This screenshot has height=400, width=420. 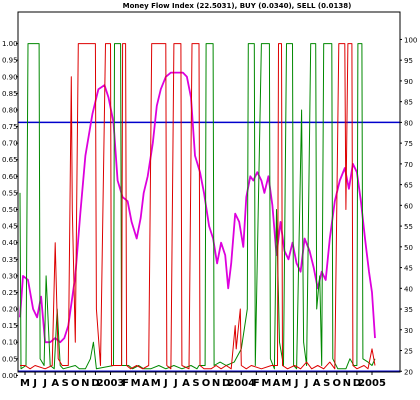 I want to click on right-tick-label: 45, so click(x=408, y=269).